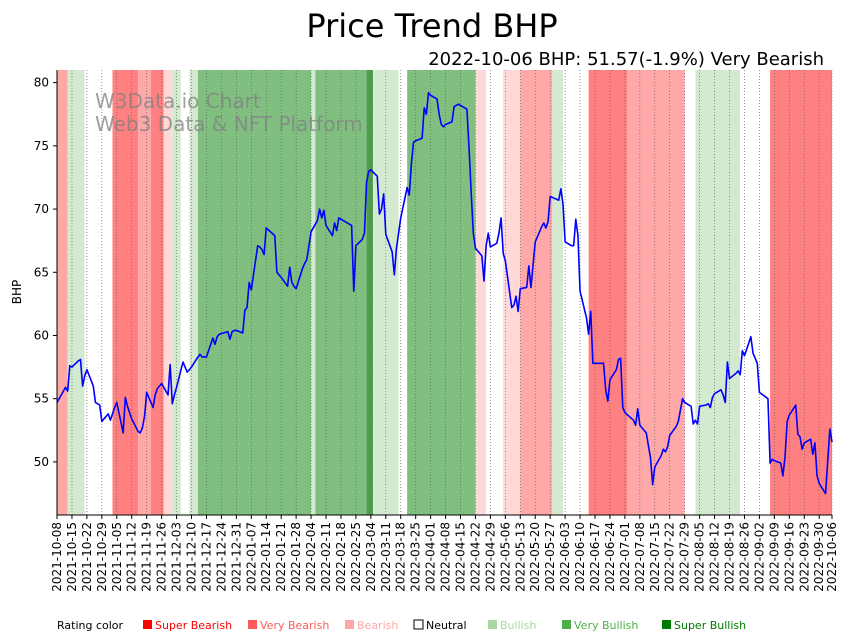  Describe the element at coordinates (117, 557) in the screenshot. I see `x-tick-label-4: 2021-11-05` at that location.